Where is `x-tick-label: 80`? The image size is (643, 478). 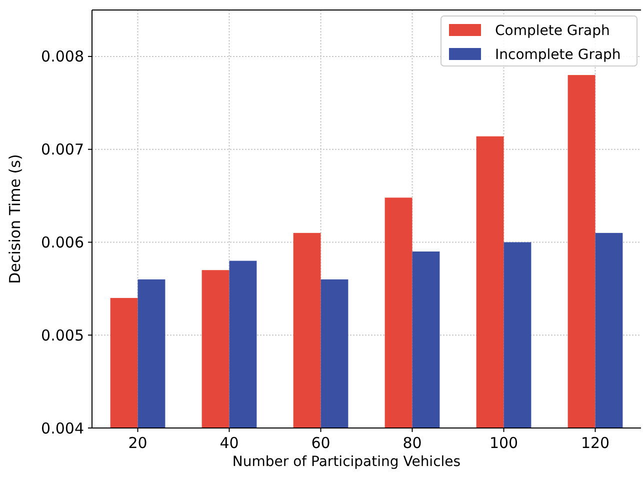 x-tick-label: 80 is located at coordinates (412, 443).